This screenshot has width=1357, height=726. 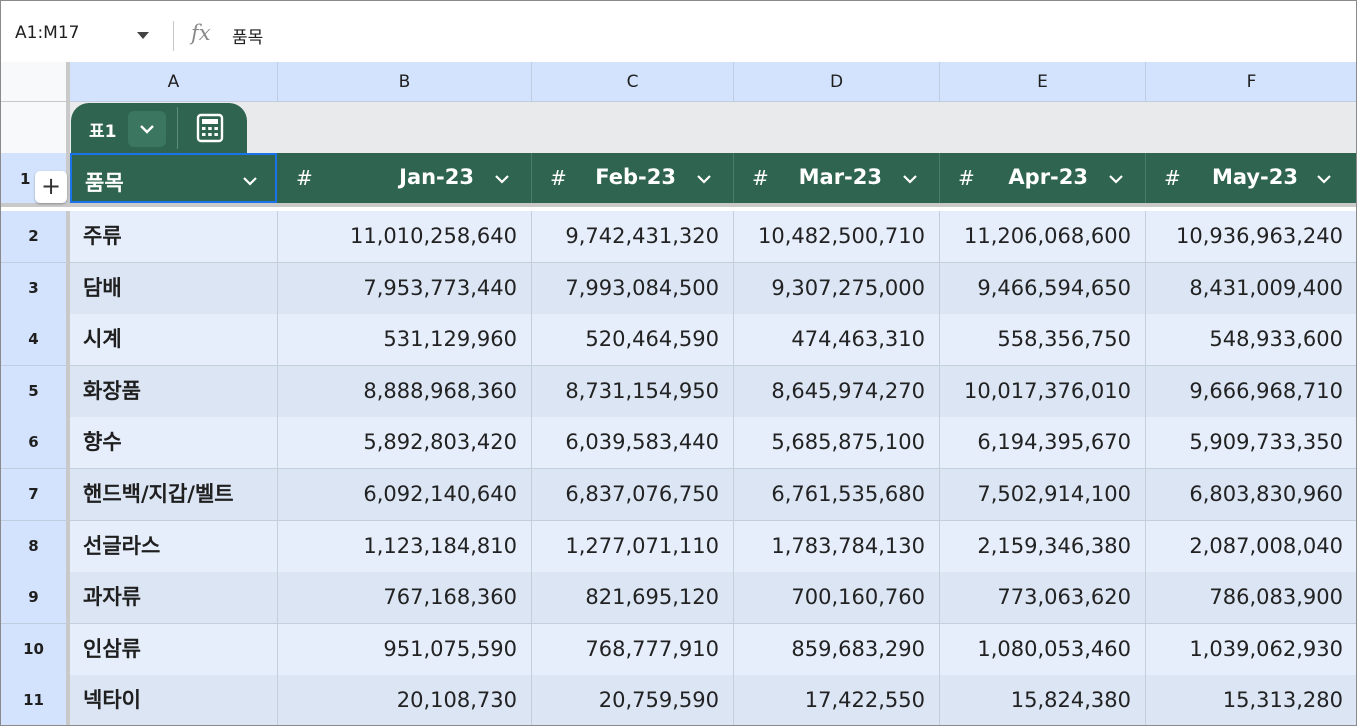 What do you see at coordinates (1043, 547) in the screenshot?
I see `table-cell-value: 2,159,346,380` at bounding box center [1043, 547].